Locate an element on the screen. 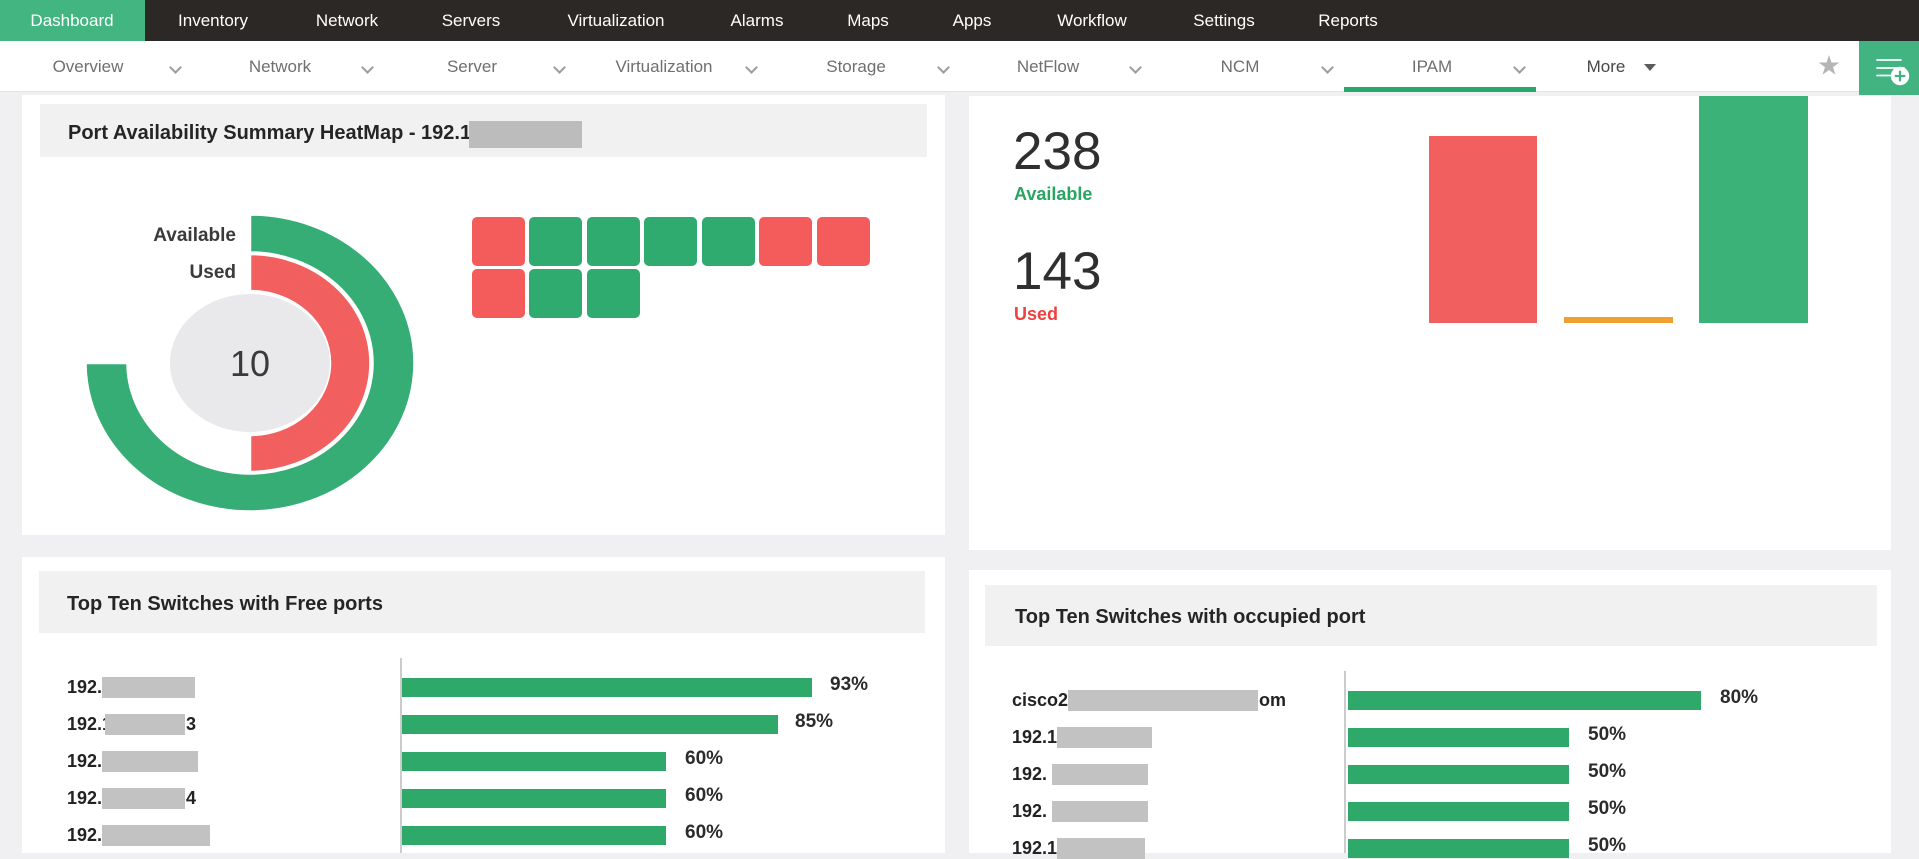 The height and width of the screenshot is (859, 1919). svg-text: 10 is located at coordinates (250, 363).